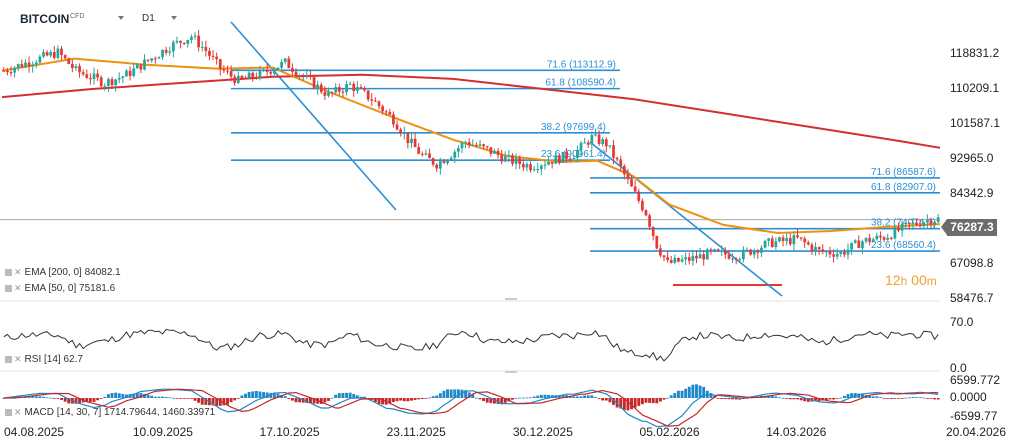 The width and height of the screenshot is (1010, 447). What do you see at coordinates (969, 227) in the screenshot?
I see `current-price-tag: 76287.3` at bounding box center [969, 227].